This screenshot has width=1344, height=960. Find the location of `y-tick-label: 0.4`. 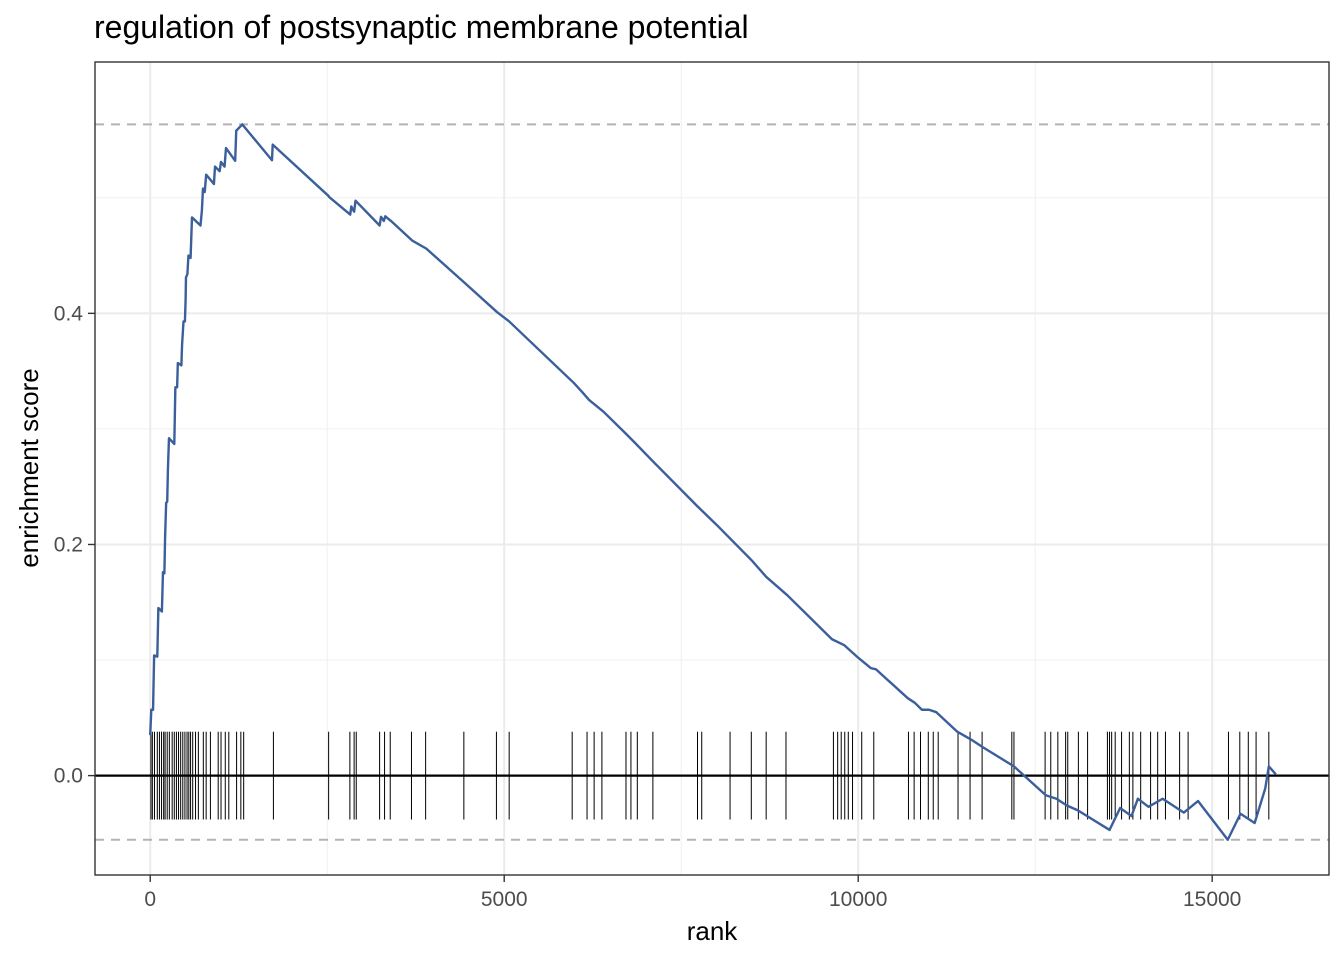

y-tick-label: 0.4 is located at coordinates (69, 313).